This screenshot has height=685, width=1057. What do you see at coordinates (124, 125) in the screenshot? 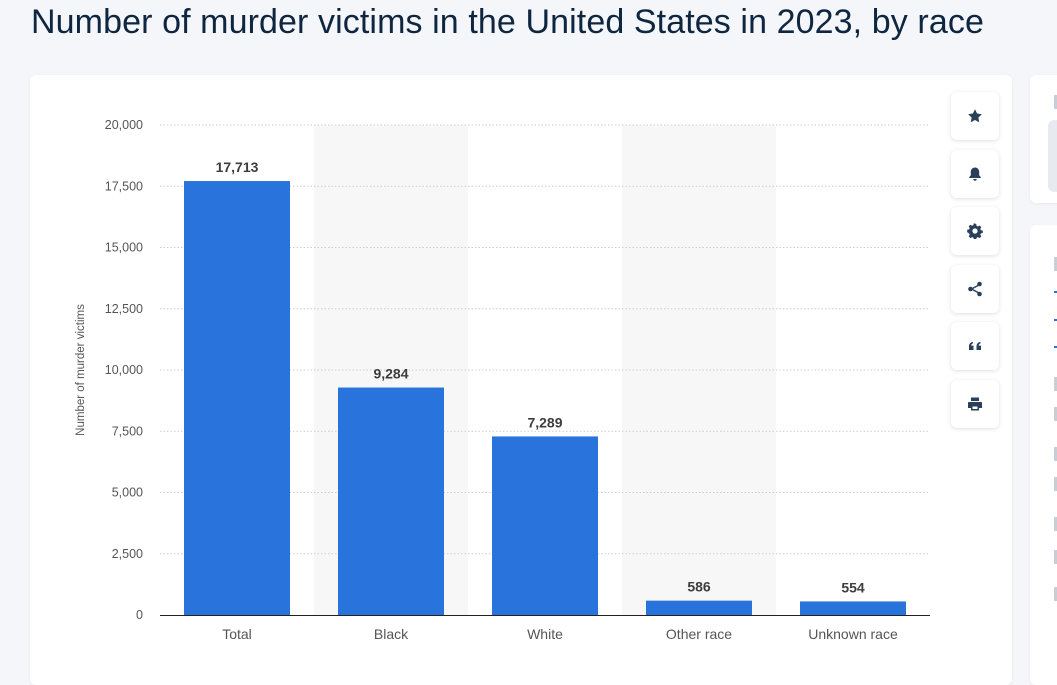
I see `y-tick-label: 20,000` at bounding box center [124, 125].